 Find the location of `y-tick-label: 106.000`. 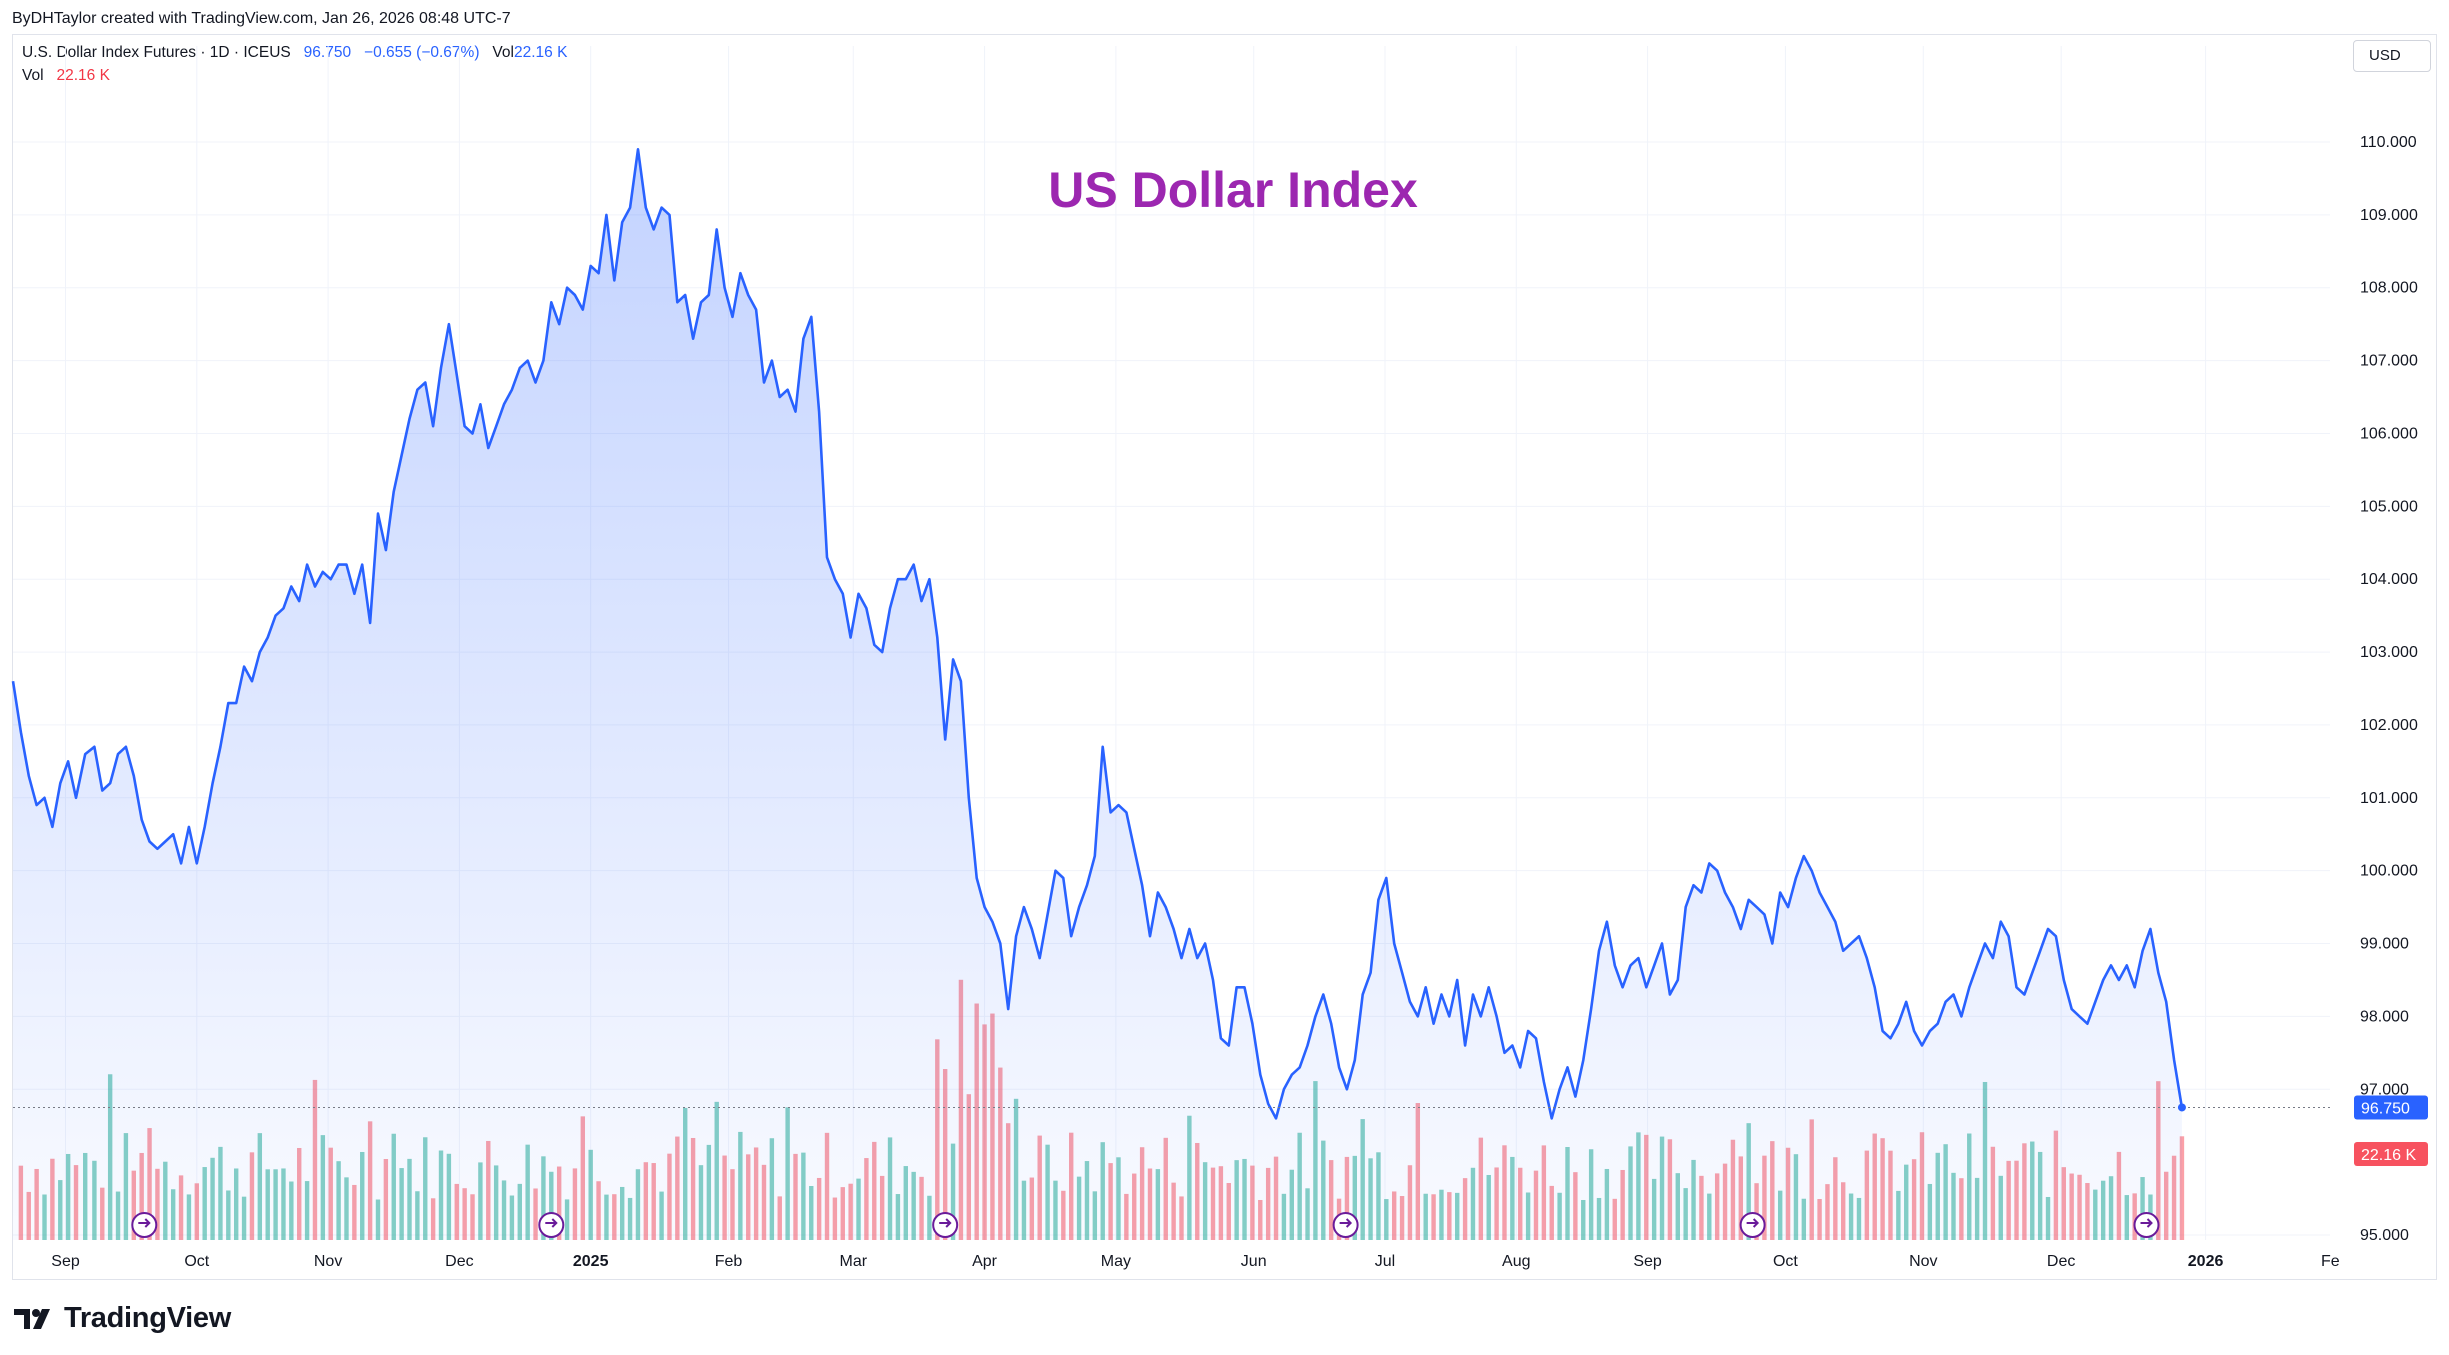

y-tick-label: 106.000 is located at coordinates (2389, 433).